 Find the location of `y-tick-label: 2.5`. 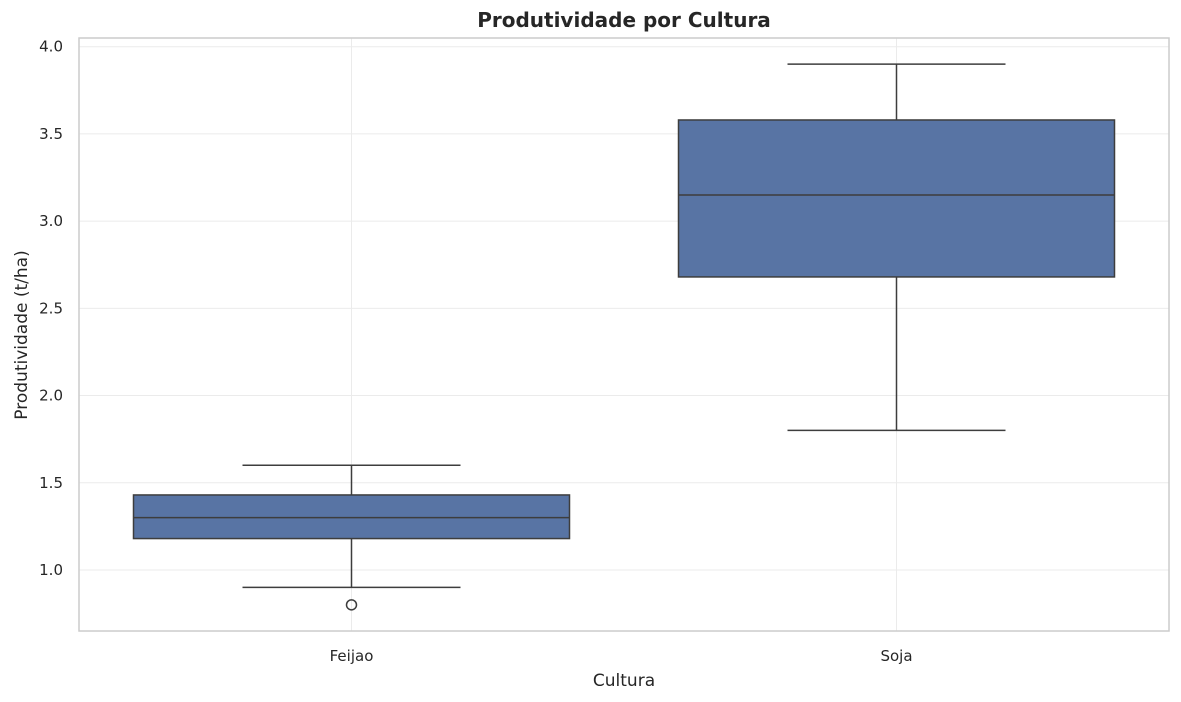

y-tick-label: 2.5 is located at coordinates (51, 308).